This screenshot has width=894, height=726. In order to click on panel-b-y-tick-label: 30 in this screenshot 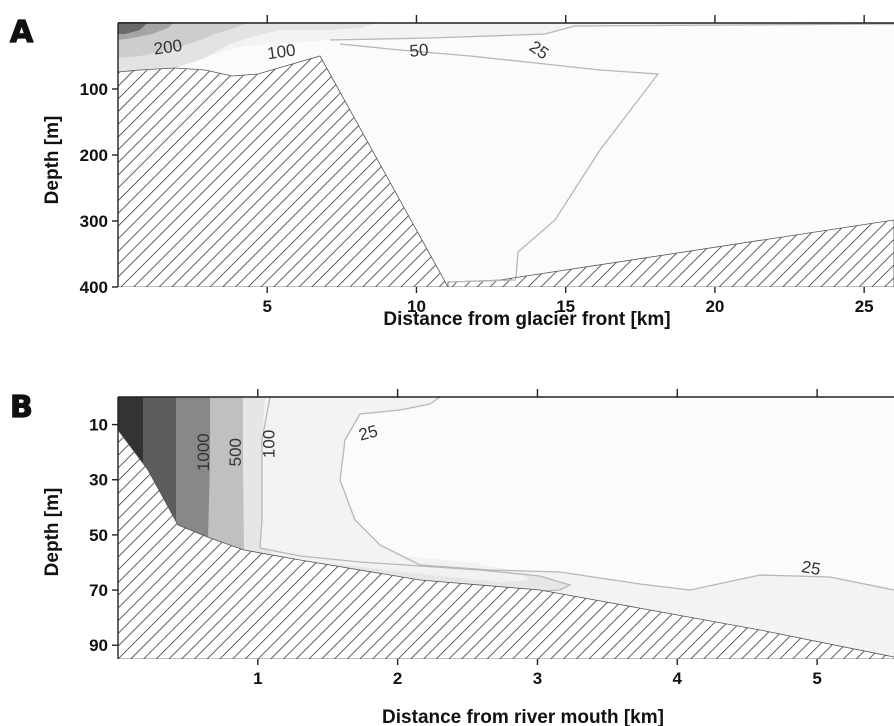, I will do `click(98, 480)`.